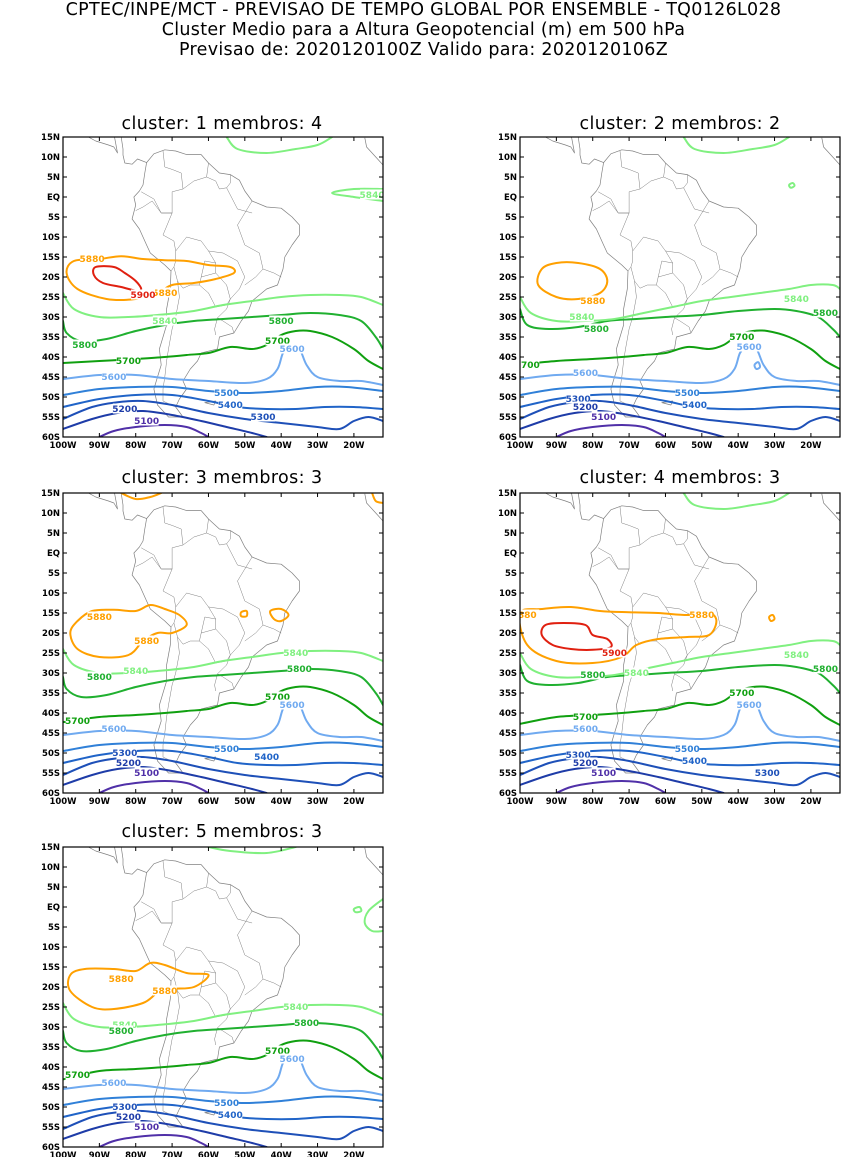  Describe the element at coordinates (77, 722) in the screenshot. I see `contour-label-5700: 5700` at that location.